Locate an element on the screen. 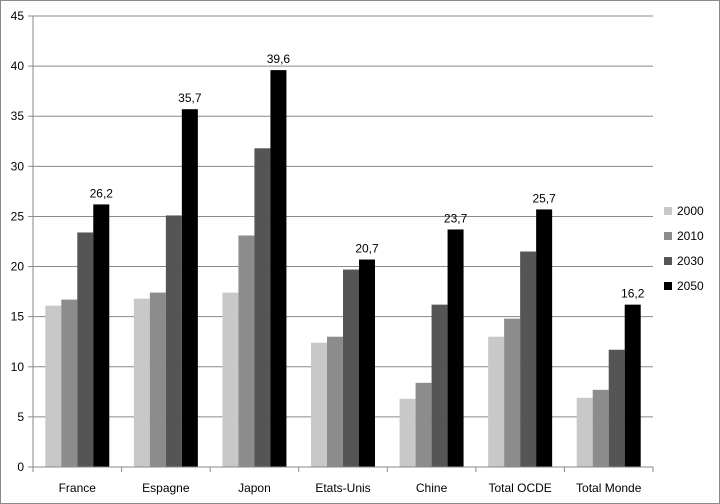 The image size is (720, 504). y-axis: 0 5 10 15 20 25 30 35 40 45 is located at coordinates (22, 241).